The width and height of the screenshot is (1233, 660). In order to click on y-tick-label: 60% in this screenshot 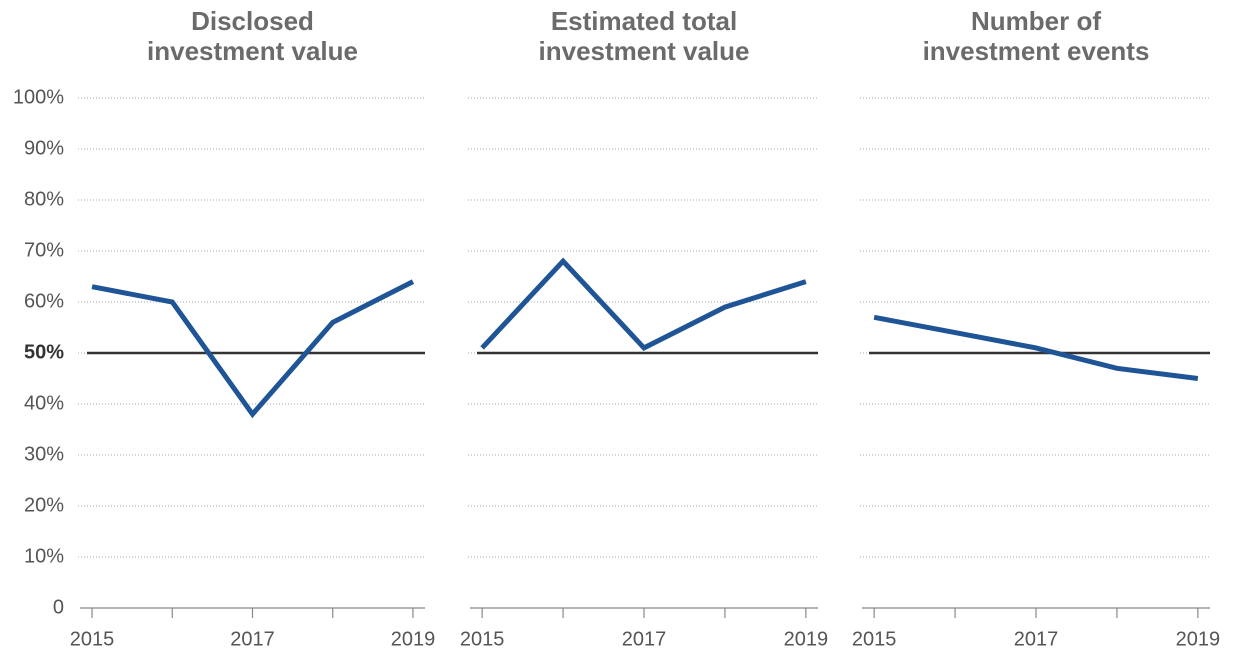, I will do `click(44, 301)`.